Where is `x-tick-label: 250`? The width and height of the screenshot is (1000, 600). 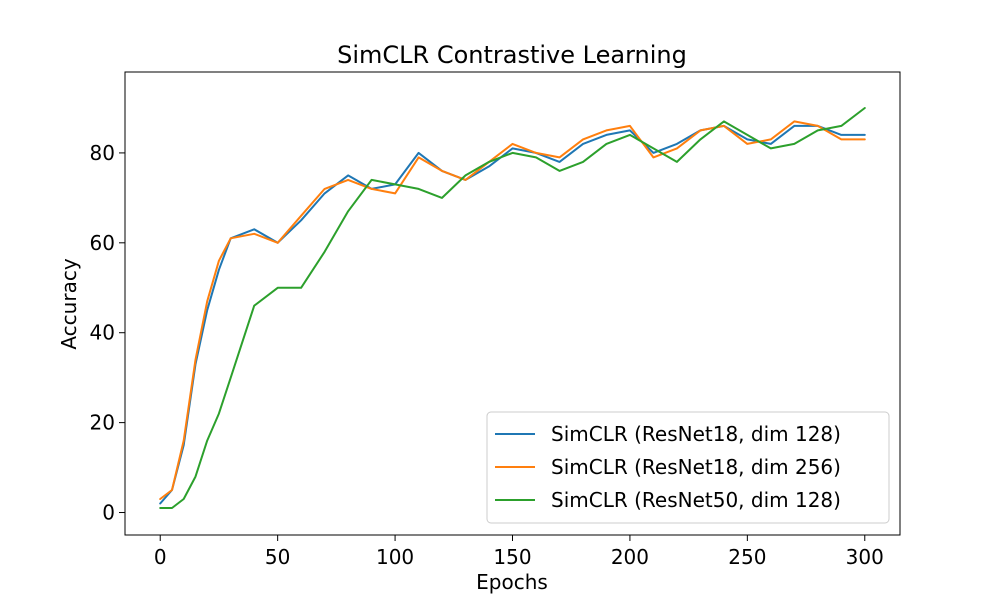 x-tick-label: 250 is located at coordinates (747, 557).